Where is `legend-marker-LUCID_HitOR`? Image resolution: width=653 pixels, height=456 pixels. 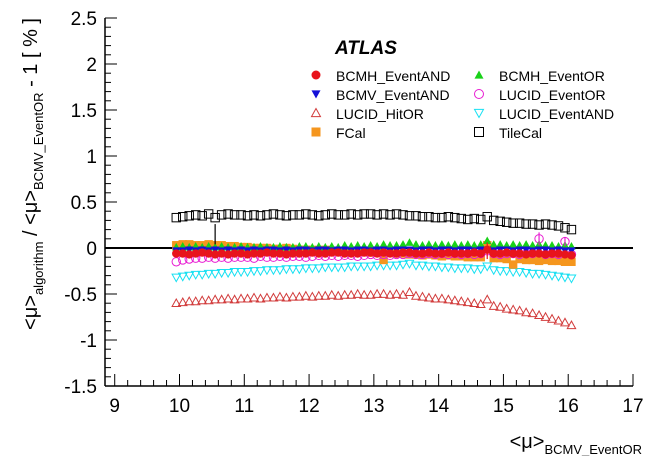
legend-marker-LUCID_HitOR is located at coordinates (316, 112).